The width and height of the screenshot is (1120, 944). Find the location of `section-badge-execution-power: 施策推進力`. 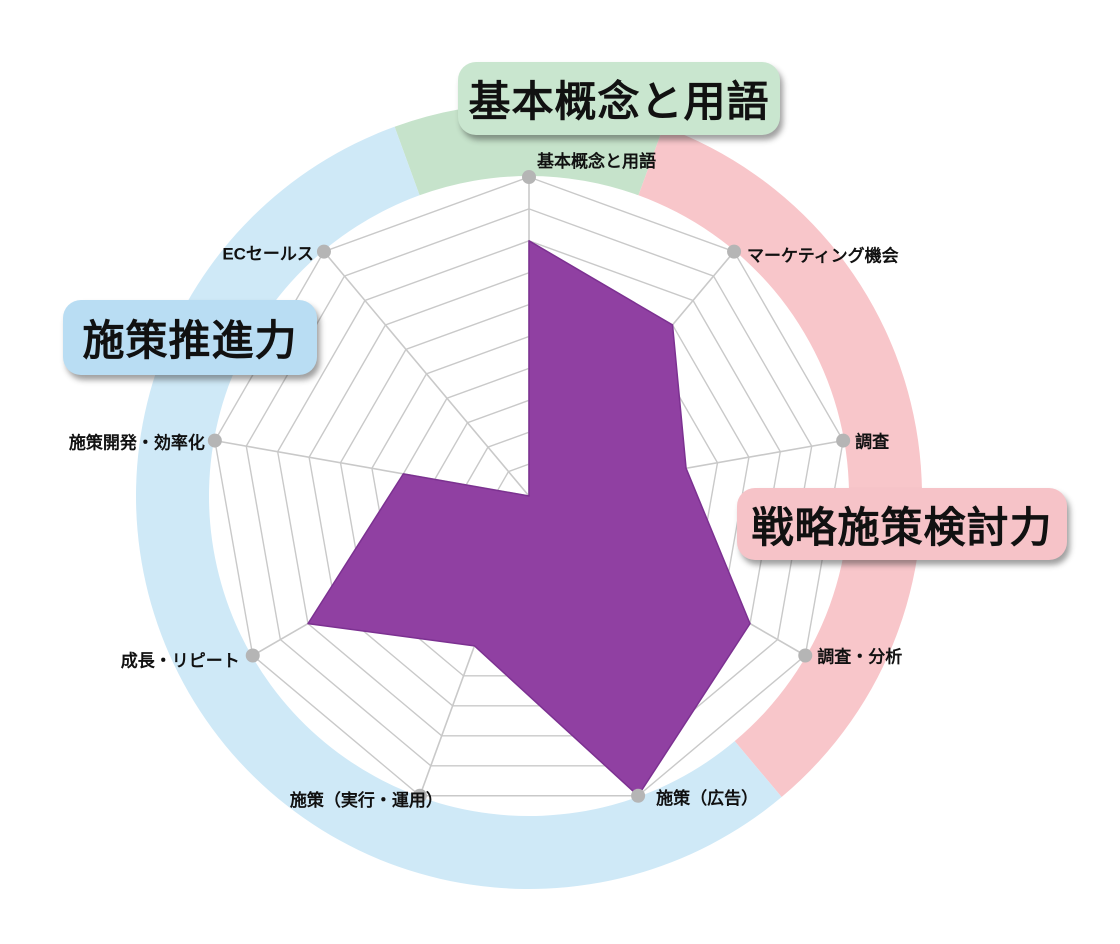

section-badge-execution-power: 施策推進力 is located at coordinates (190, 337).